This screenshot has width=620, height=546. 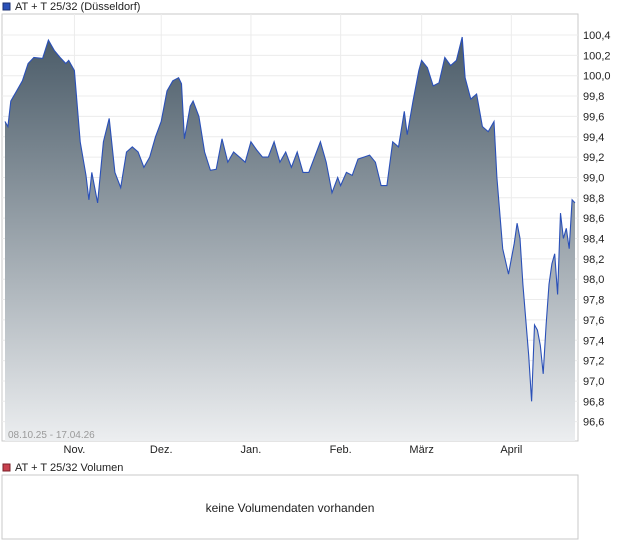 What do you see at coordinates (293, 450) in the screenshot?
I see `x-axis-ticks: Nov. Dez. Jan. Feb. März April` at bounding box center [293, 450].